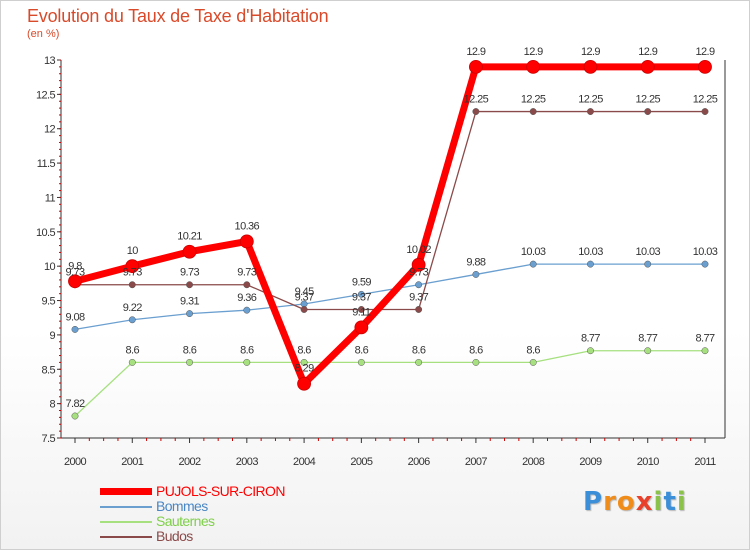 The height and width of the screenshot is (550, 750). What do you see at coordinates (590, 462) in the screenshot?
I see `x-tick-label: 2009` at bounding box center [590, 462].